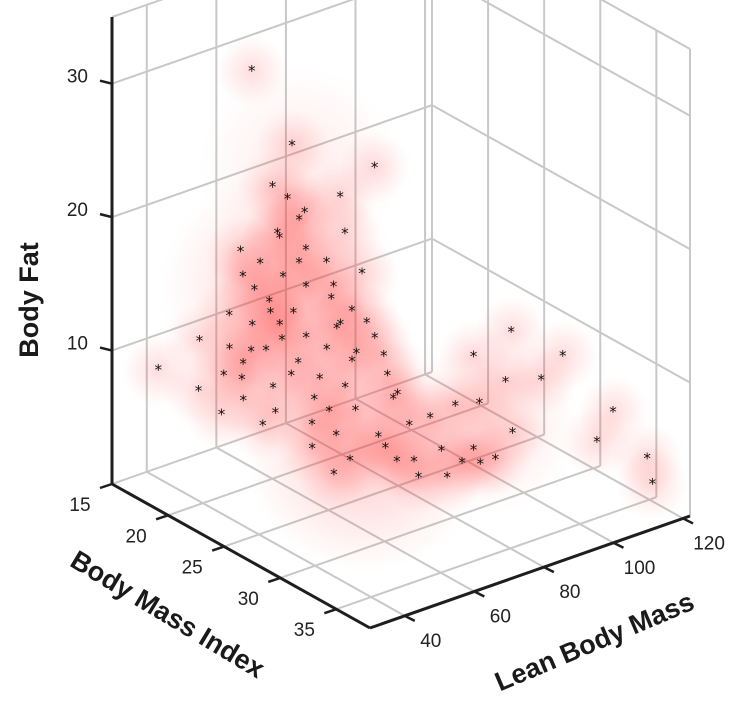  What do you see at coordinates (77, 344) in the screenshot?
I see `z-tick-label: 10` at bounding box center [77, 344].